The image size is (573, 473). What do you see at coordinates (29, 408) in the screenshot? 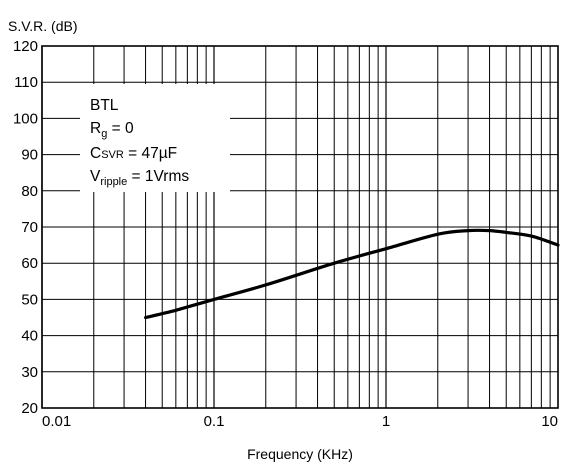
I see `y-tick-label: 20` at bounding box center [29, 408].